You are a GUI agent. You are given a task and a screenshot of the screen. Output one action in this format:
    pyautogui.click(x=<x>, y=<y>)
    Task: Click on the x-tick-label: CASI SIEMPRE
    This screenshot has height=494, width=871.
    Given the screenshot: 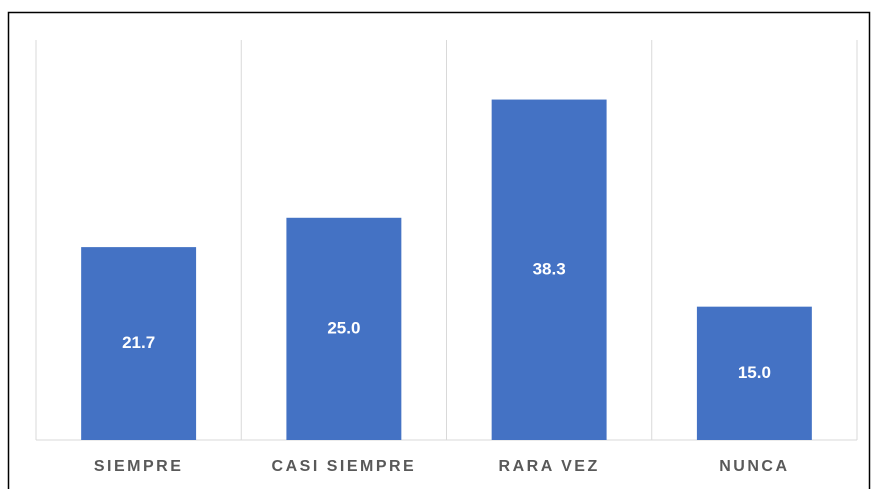 What is the action you would take?
    pyautogui.click(x=344, y=466)
    